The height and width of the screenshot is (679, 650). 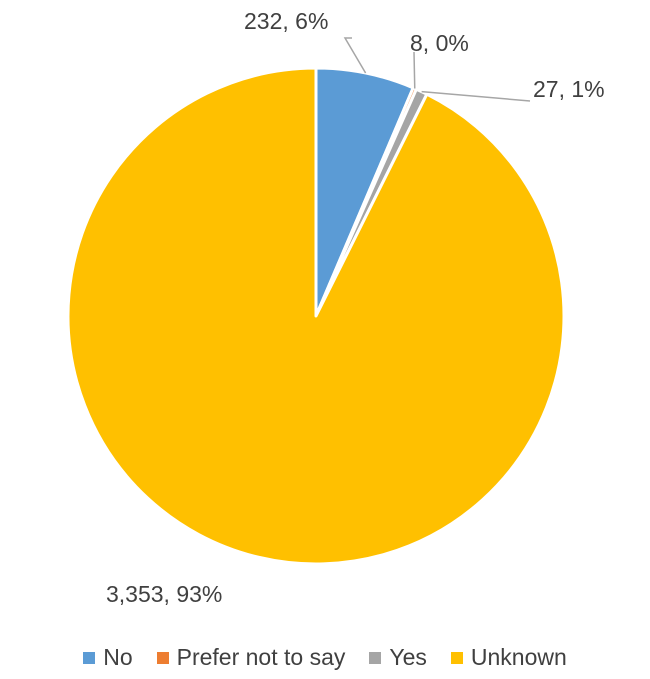 I want to click on legend-swatch-no, so click(x=89, y=657).